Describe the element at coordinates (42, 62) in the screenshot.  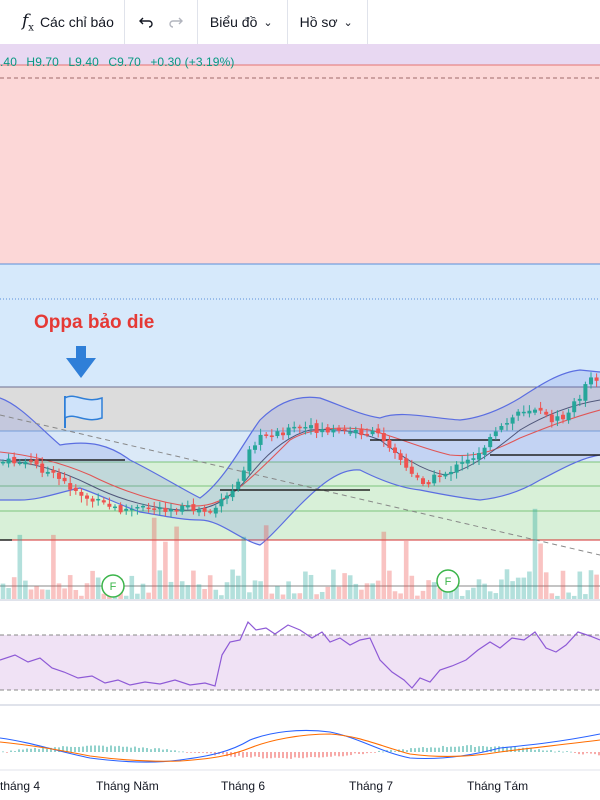
I see `legend-high: H9.70` at that location.